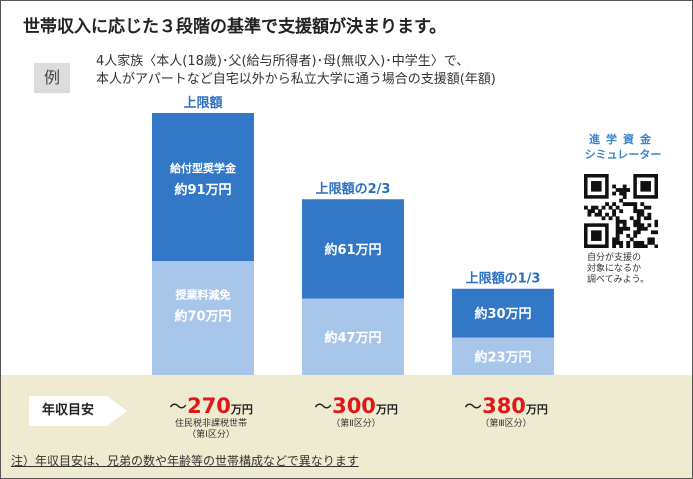  Describe the element at coordinates (614, 269) in the screenshot. I see `simulator-note-line: 対象になるか` at that location.